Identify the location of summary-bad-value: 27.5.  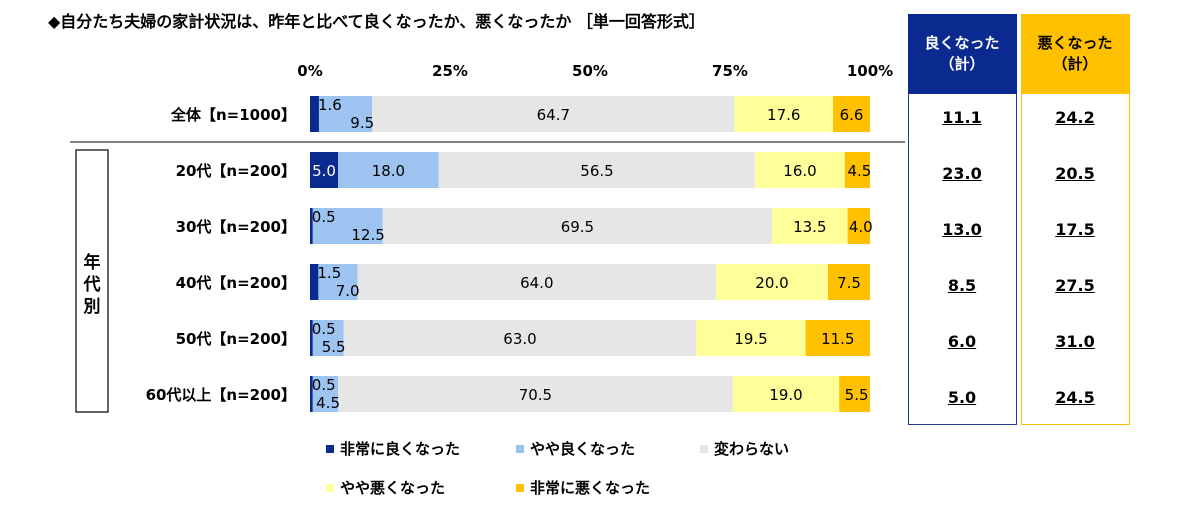
(1075, 285).